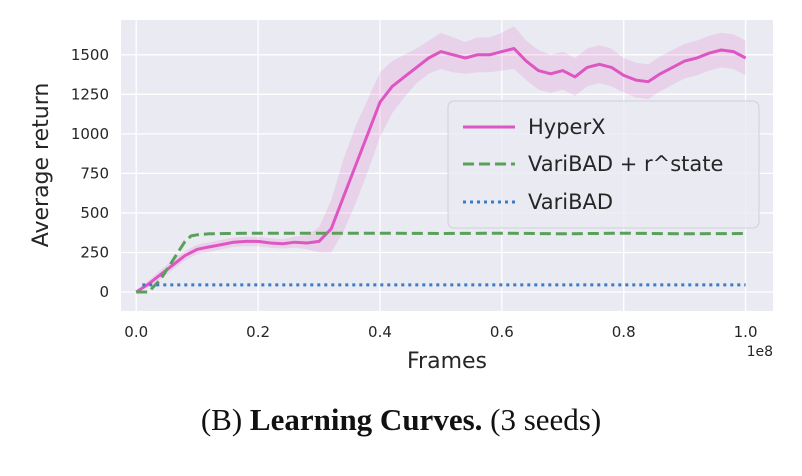  What do you see at coordinates (104, 292) in the screenshot?
I see `y-tick-label: 0` at bounding box center [104, 292].